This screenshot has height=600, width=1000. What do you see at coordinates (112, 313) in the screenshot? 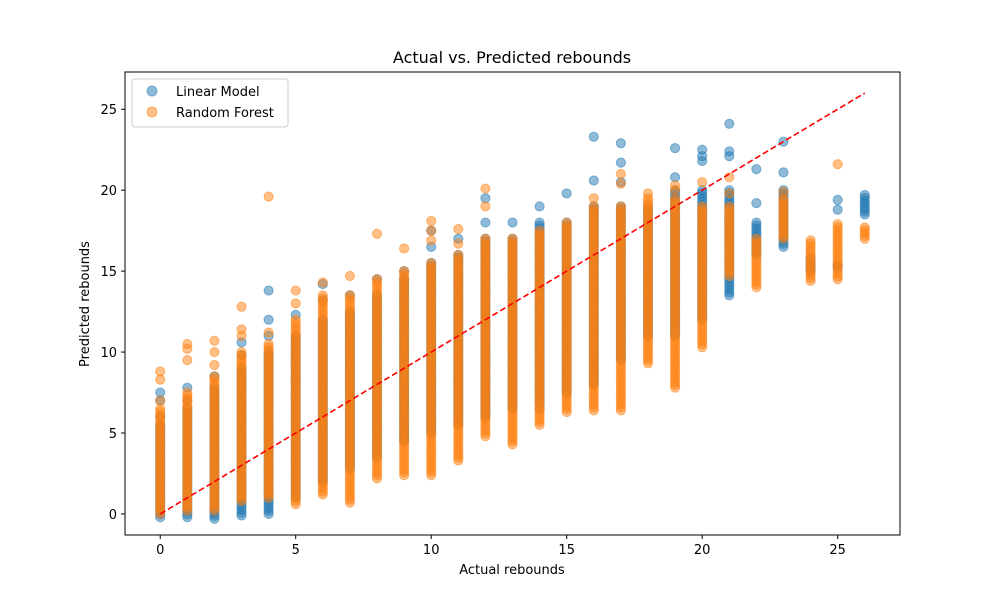
I see `y-axis: 0 5 10 15 20 25` at bounding box center [112, 313].